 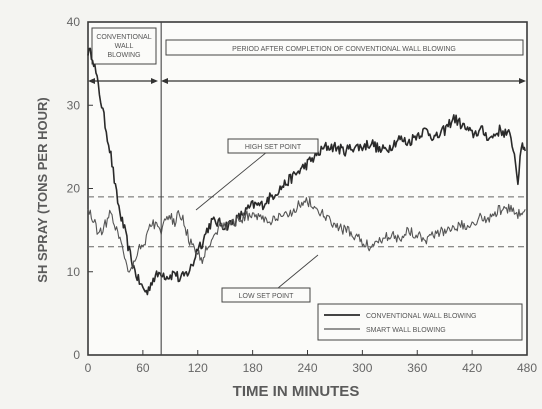 I want to click on period-after-box, so click(x=344, y=47).